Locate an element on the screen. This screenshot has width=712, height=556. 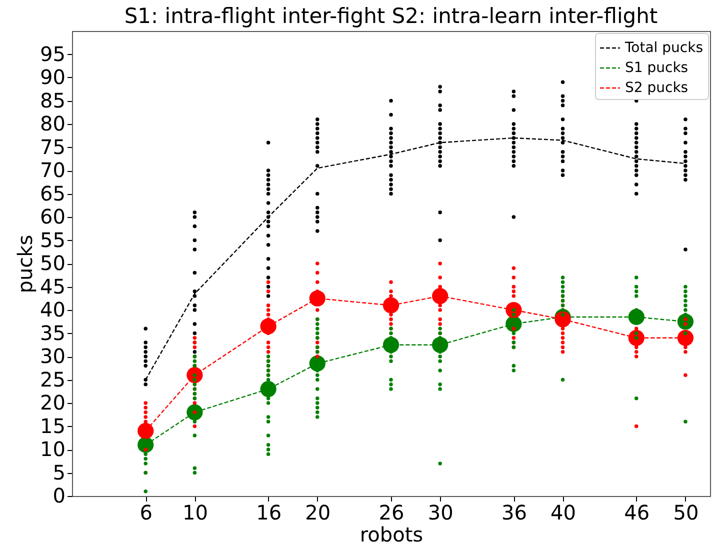
x-tick-label: 16 is located at coordinates (269, 512).